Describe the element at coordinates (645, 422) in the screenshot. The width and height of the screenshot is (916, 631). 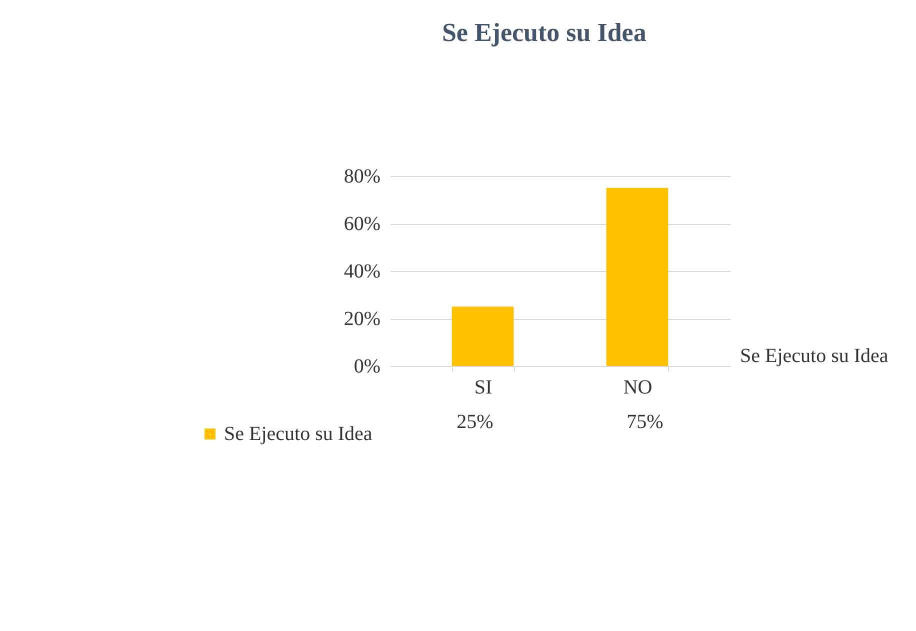
I see `data-label: 75%` at that location.